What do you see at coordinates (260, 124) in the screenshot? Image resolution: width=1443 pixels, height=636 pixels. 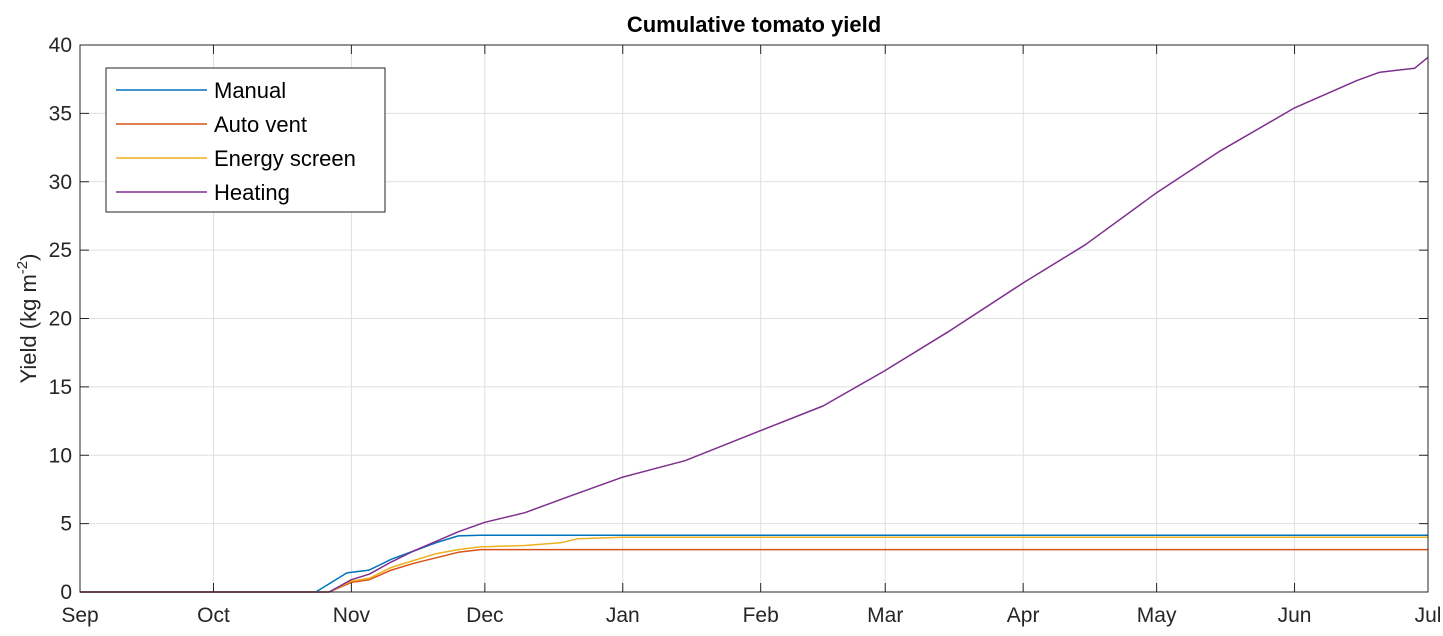 I see `legend-label: Auto vent` at bounding box center [260, 124].